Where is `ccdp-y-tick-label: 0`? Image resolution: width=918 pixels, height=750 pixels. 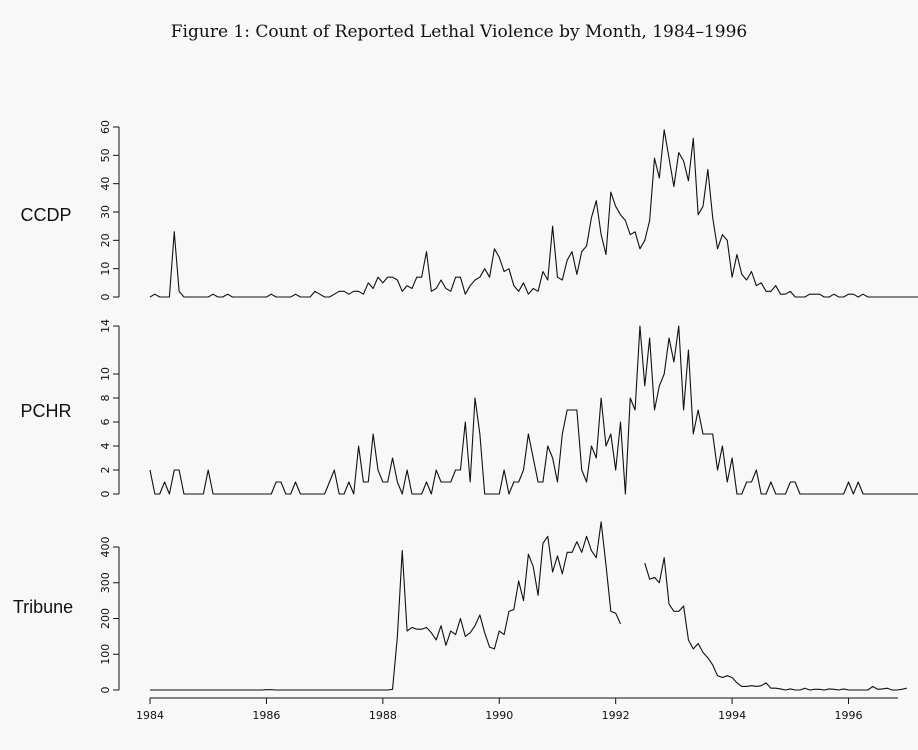
ccdp-y-tick-label: 0 is located at coordinates (105, 297).